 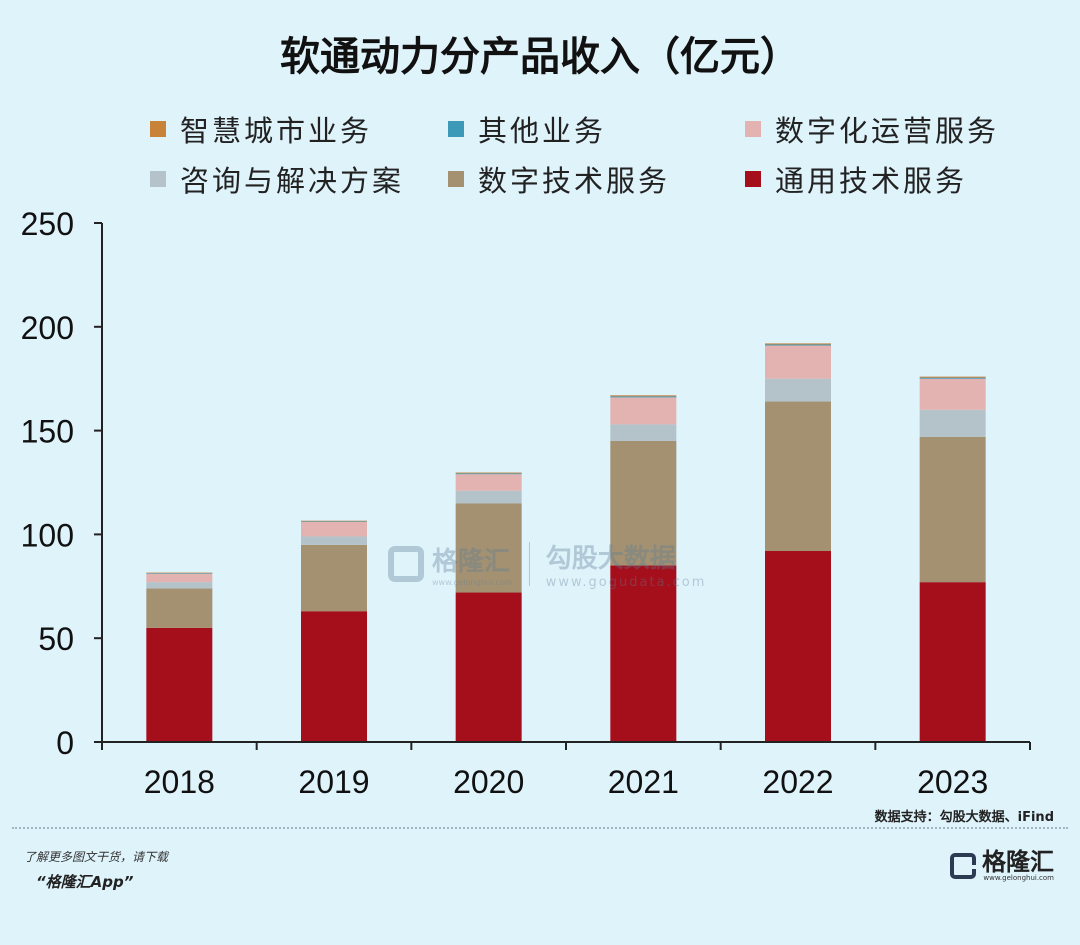 What do you see at coordinates (952, 782) in the screenshot?
I see `x-tick-label-2023: 2023` at bounding box center [952, 782].